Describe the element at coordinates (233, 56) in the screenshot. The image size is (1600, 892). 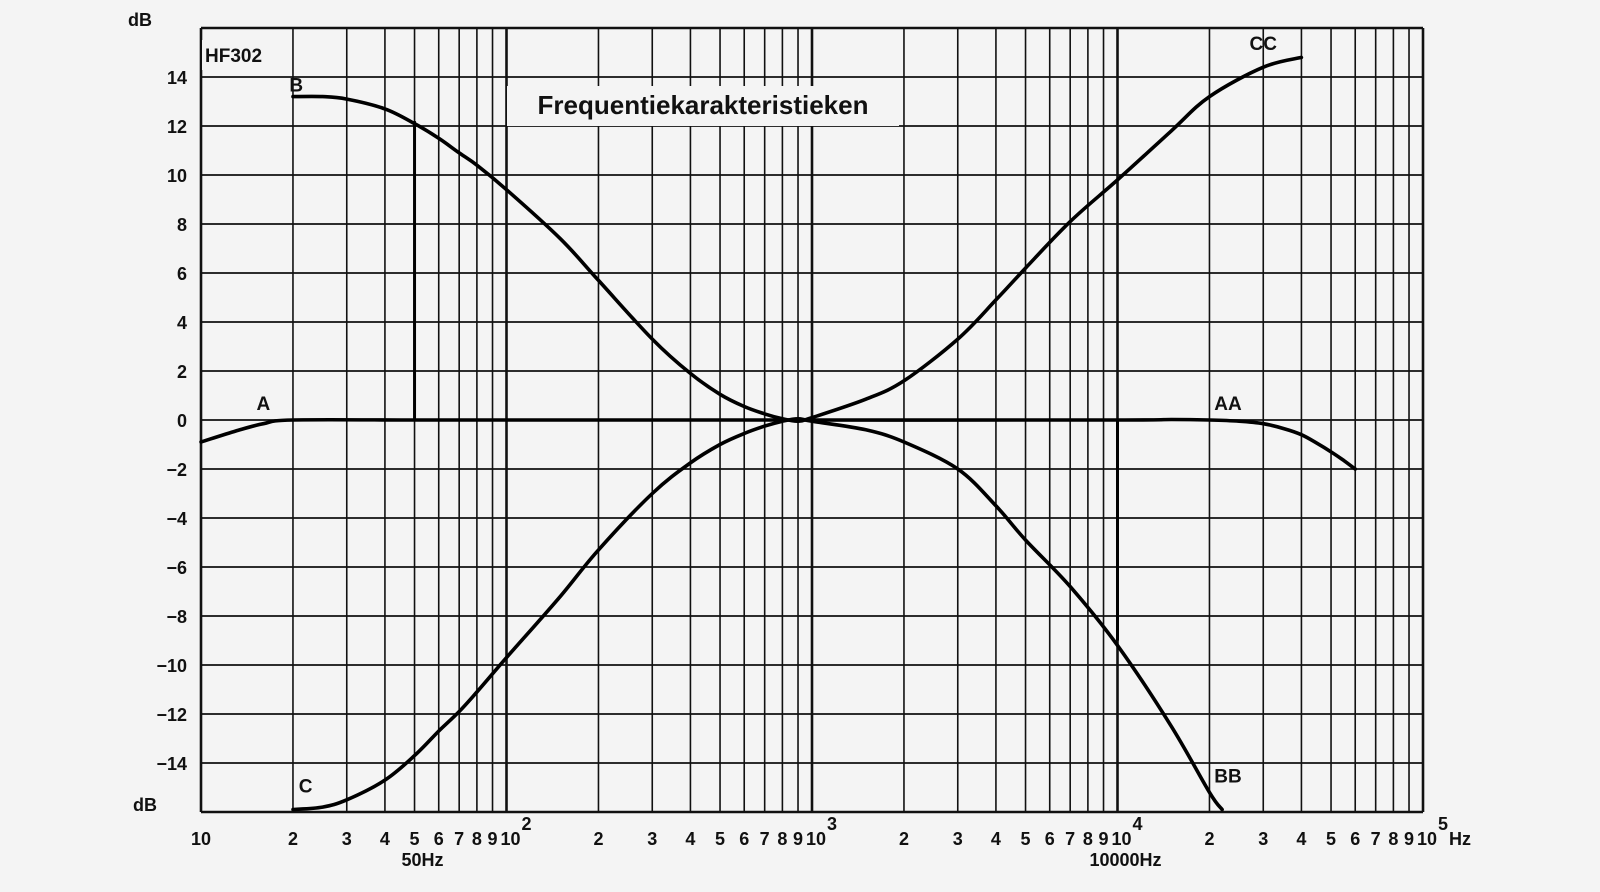
I see `model-label: HF302` at that location.